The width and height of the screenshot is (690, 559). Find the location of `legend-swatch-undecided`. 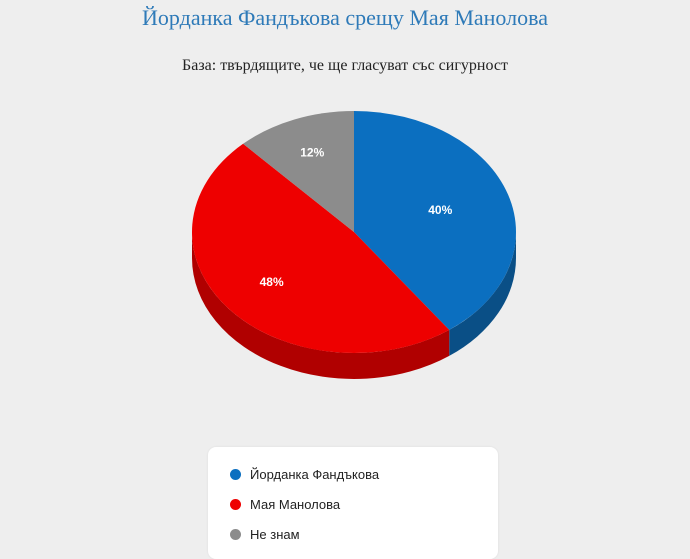

legend-swatch-undecided is located at coordinates (235, 534).